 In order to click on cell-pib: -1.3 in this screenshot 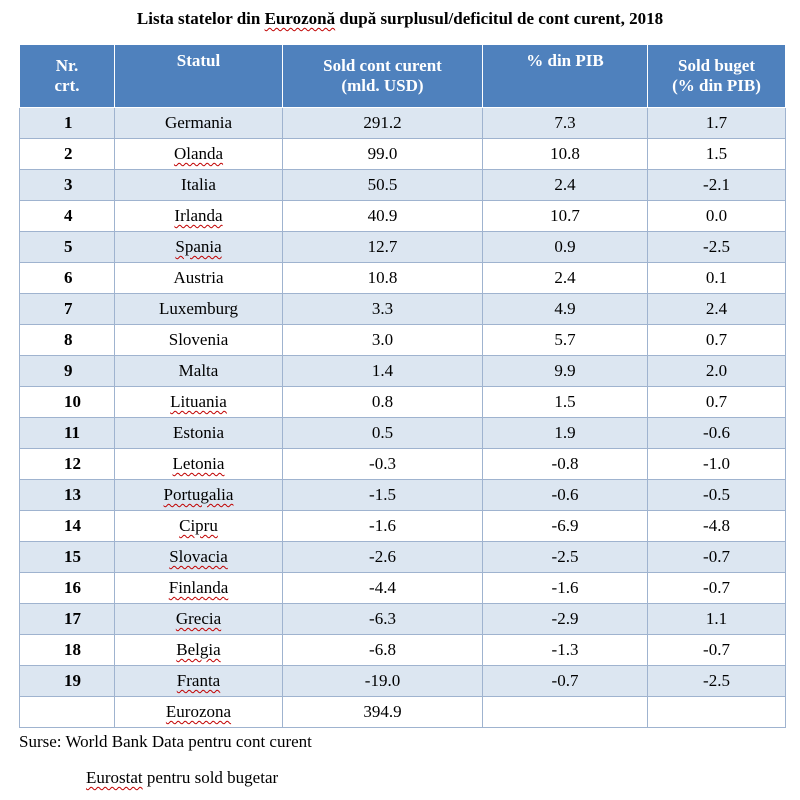, I will do `click(565, 650)`.